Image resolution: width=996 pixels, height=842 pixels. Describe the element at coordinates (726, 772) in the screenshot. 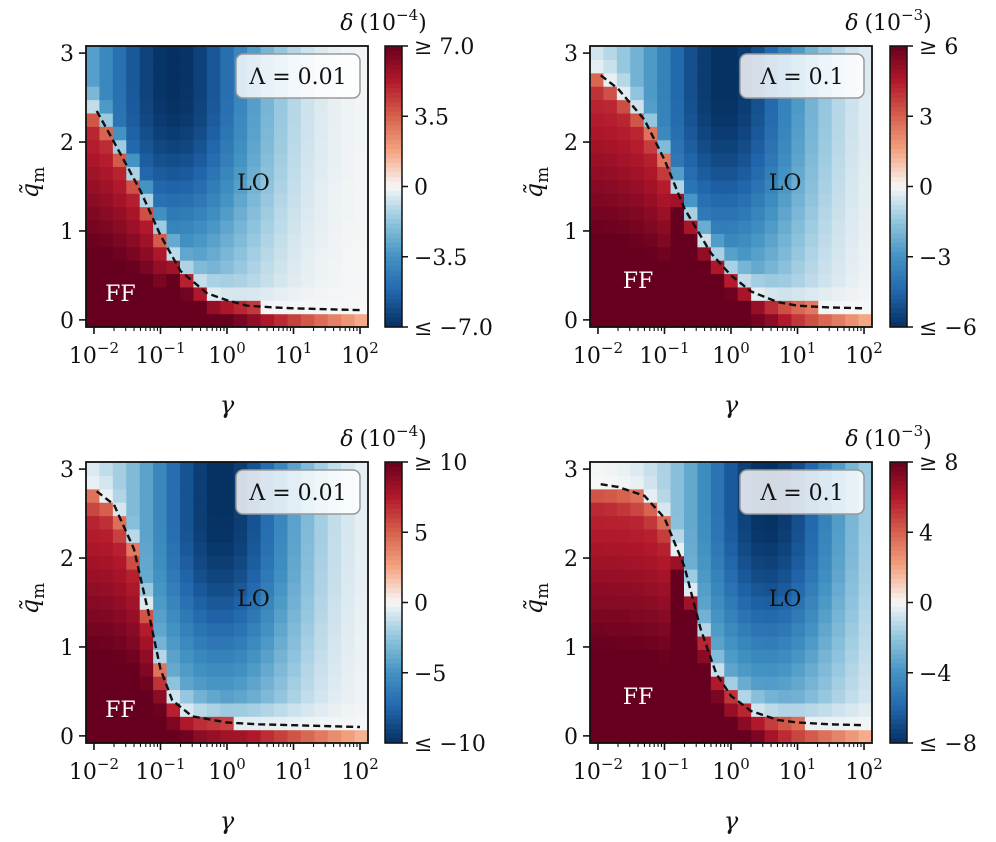

I see `x-tick-base: 10` at that location.